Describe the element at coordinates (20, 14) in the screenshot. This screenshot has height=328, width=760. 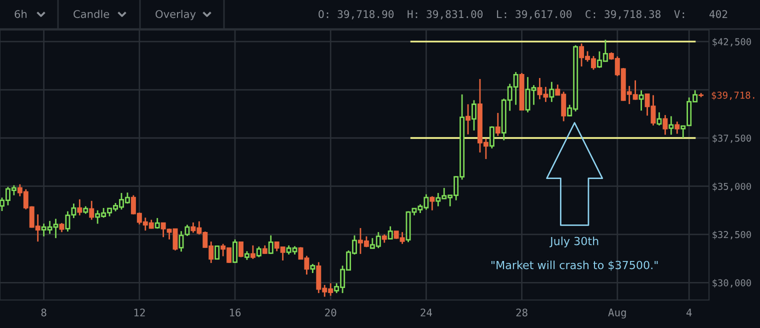
I see `text: 6h` at that location.